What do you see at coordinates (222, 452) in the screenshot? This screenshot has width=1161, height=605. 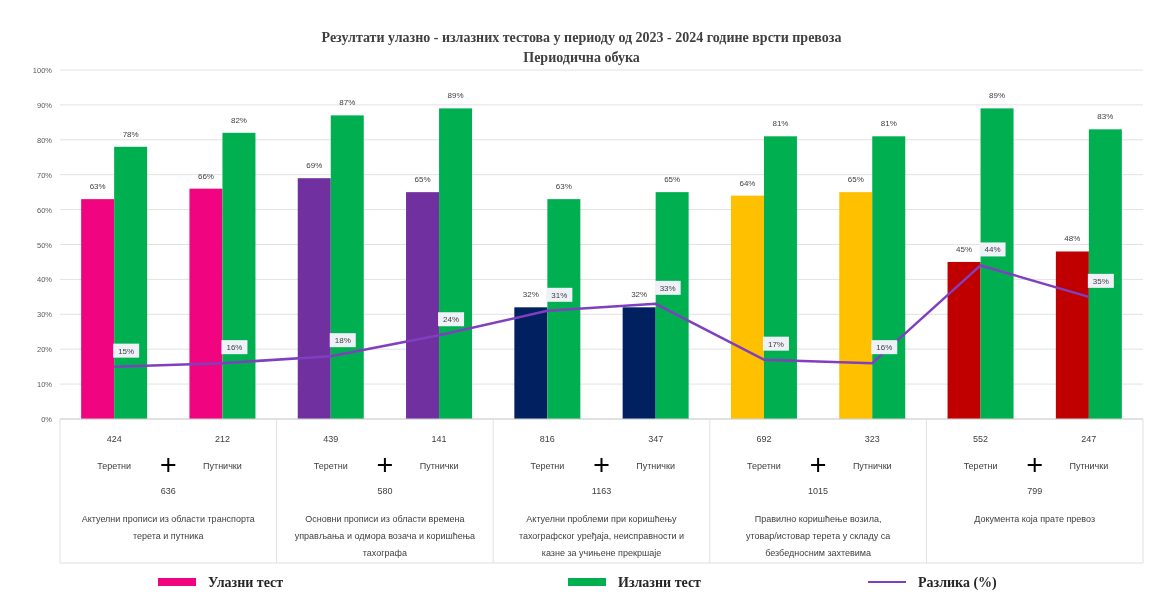 I see `category-label: 212 Путнички` at bounding box center [222, 452].